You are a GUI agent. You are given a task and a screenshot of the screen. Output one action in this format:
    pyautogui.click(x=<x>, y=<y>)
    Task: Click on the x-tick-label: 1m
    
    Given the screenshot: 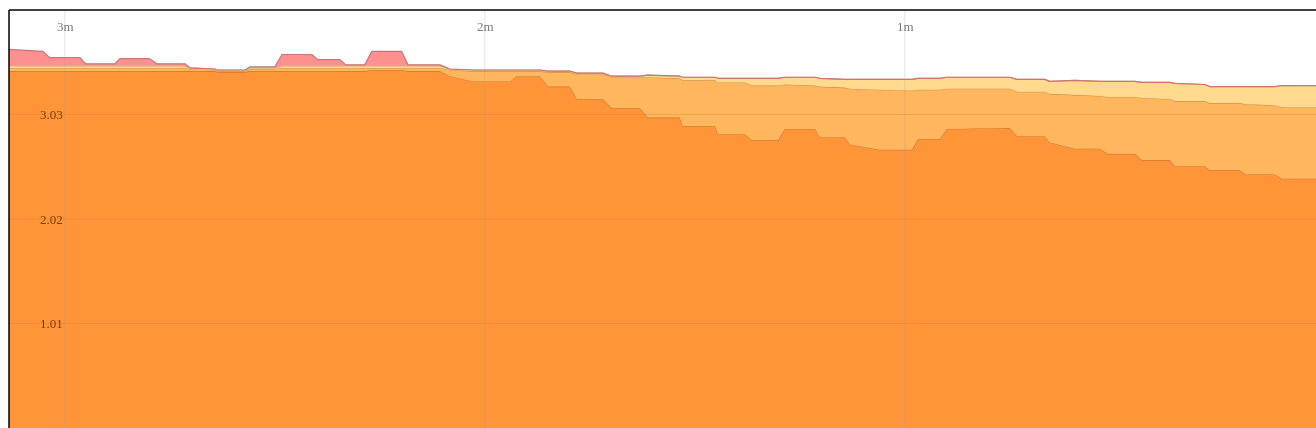 What is the action you would take?
    pyautogui.click(x=905, y=26)
    